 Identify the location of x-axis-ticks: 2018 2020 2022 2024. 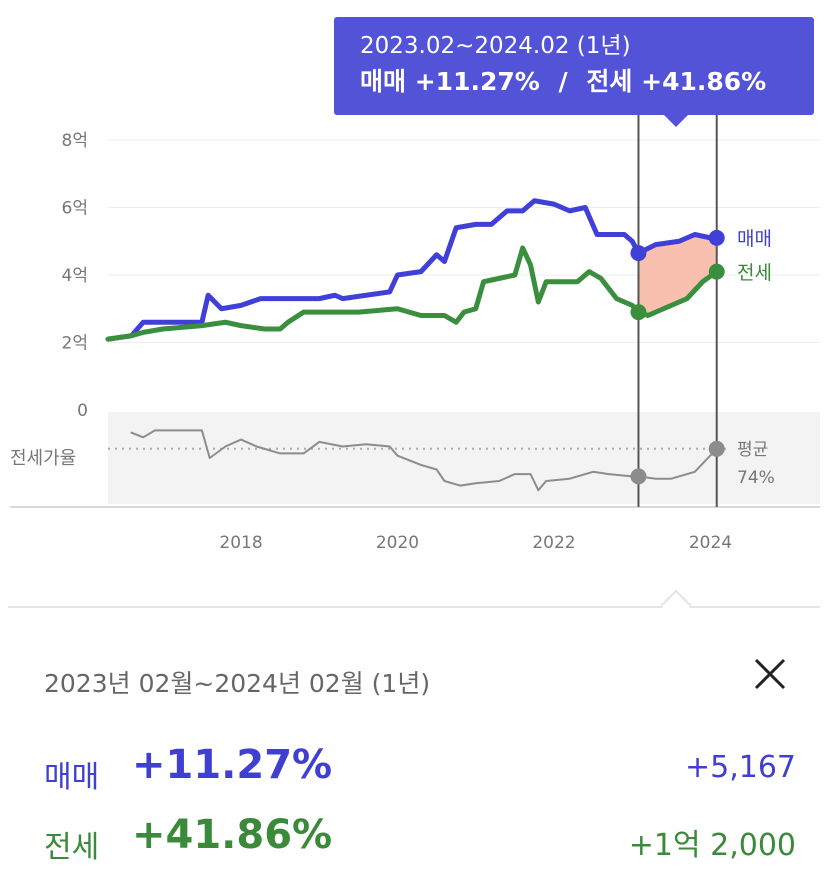
(475, 543).